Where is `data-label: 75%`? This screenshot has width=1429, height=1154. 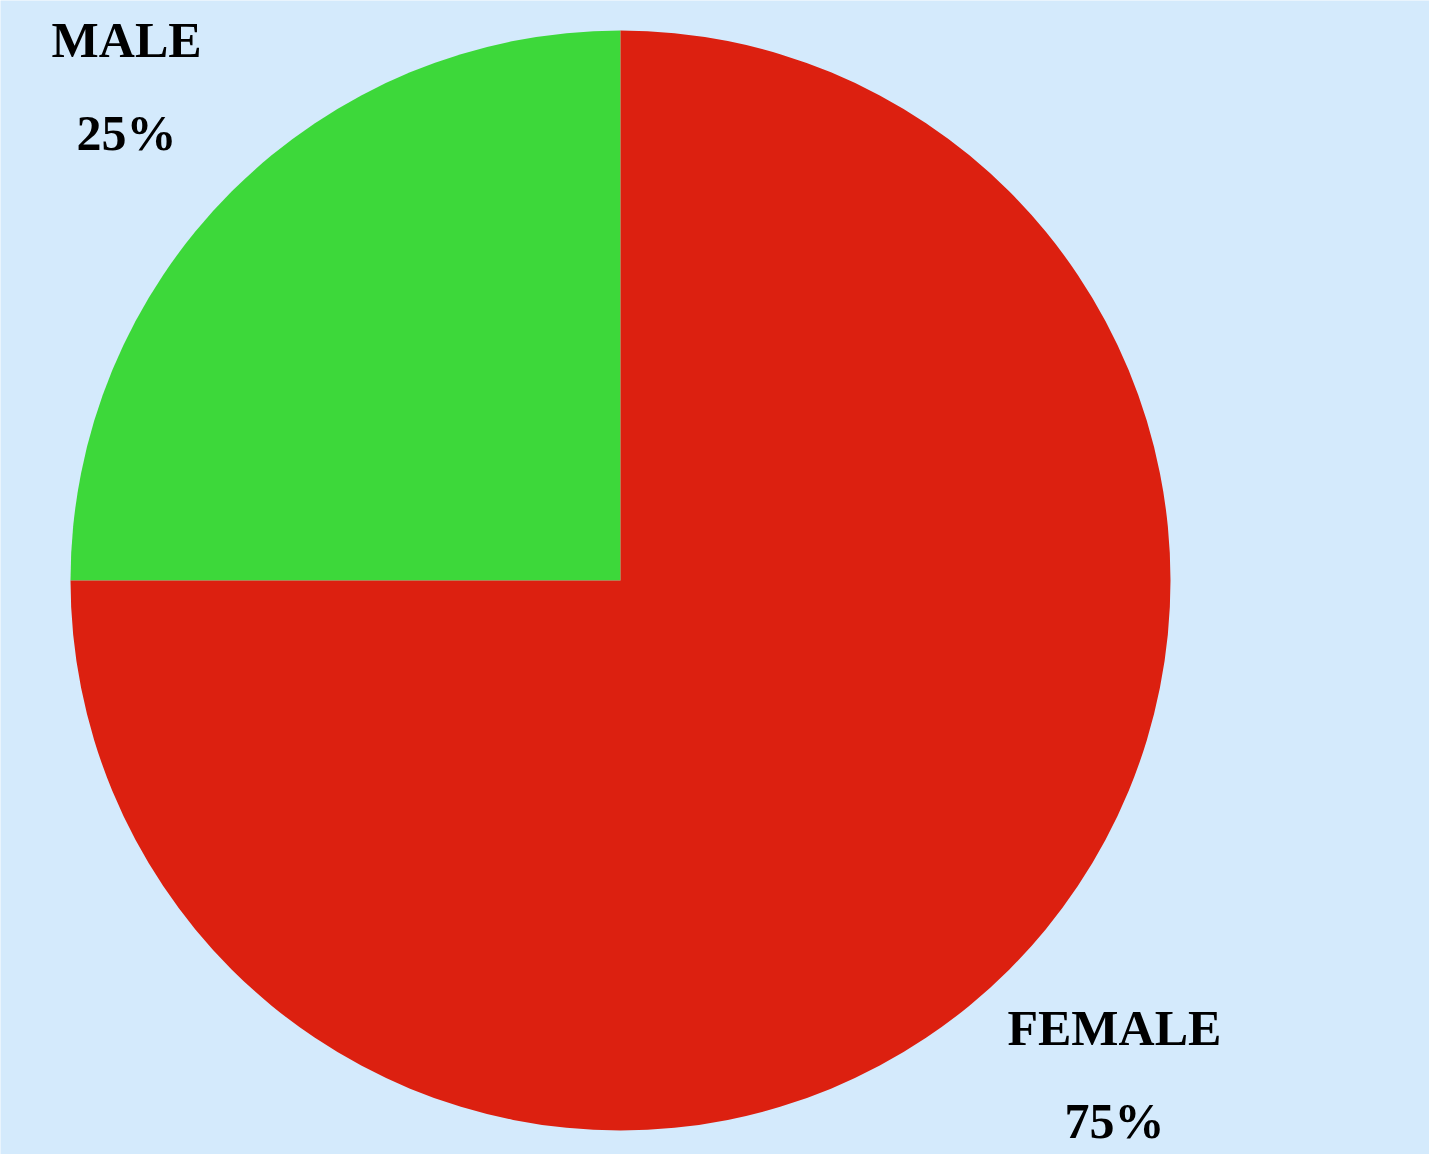 data-label: 75% is located at coordinates (1114, 1121).